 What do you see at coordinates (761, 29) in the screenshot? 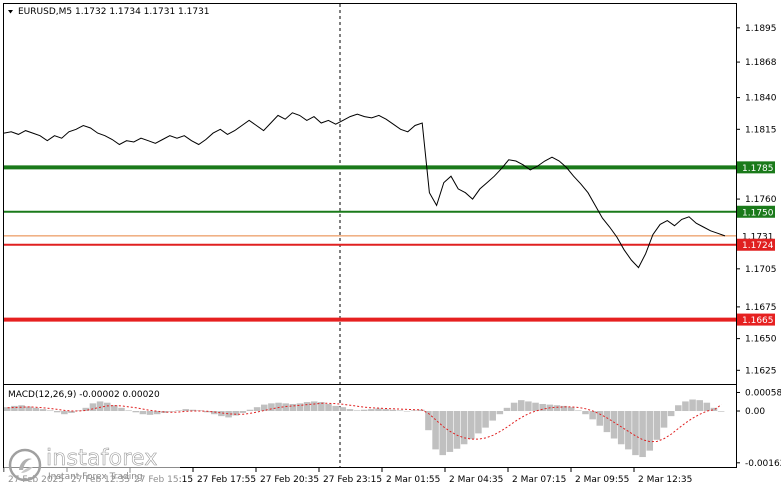
I see `y-tick-label-0: 1.1895` at bounding box center [761, 29].